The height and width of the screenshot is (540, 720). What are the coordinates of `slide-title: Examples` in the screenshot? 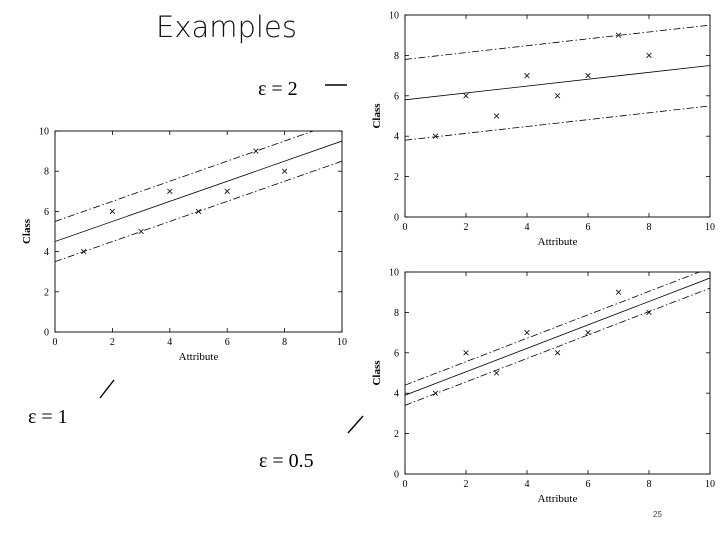 It's located at (226, 27).